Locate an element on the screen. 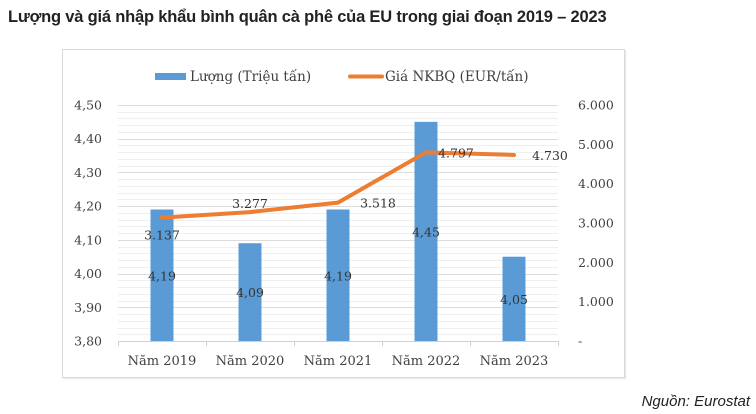 The width and height of the screenshot is (756, 414). left-axis-tick-label: 3,80 is located at coordinates (88, 341).